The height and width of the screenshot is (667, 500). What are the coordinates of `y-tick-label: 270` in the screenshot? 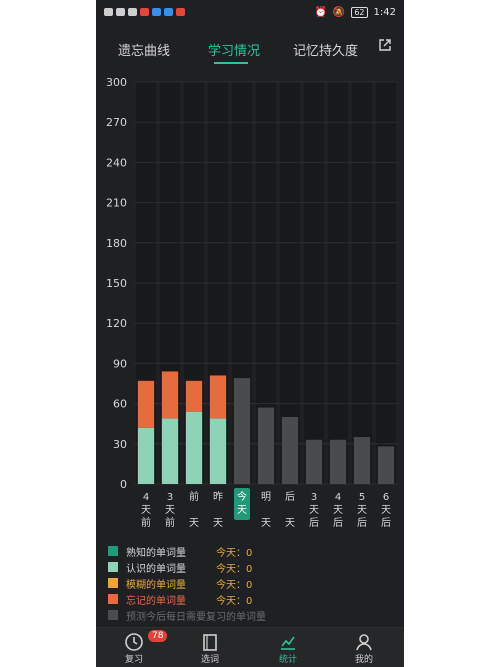 It's located at (116, 122).